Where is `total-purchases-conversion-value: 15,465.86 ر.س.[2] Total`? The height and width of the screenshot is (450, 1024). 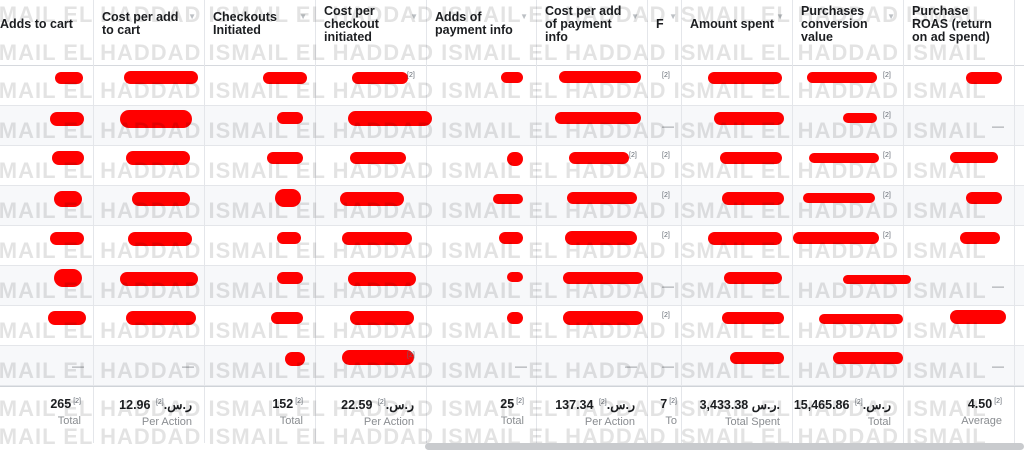 total-purchases-conversion-value: 15,465.86 ر.س.[2] Total is located at coordinates (848, 415).